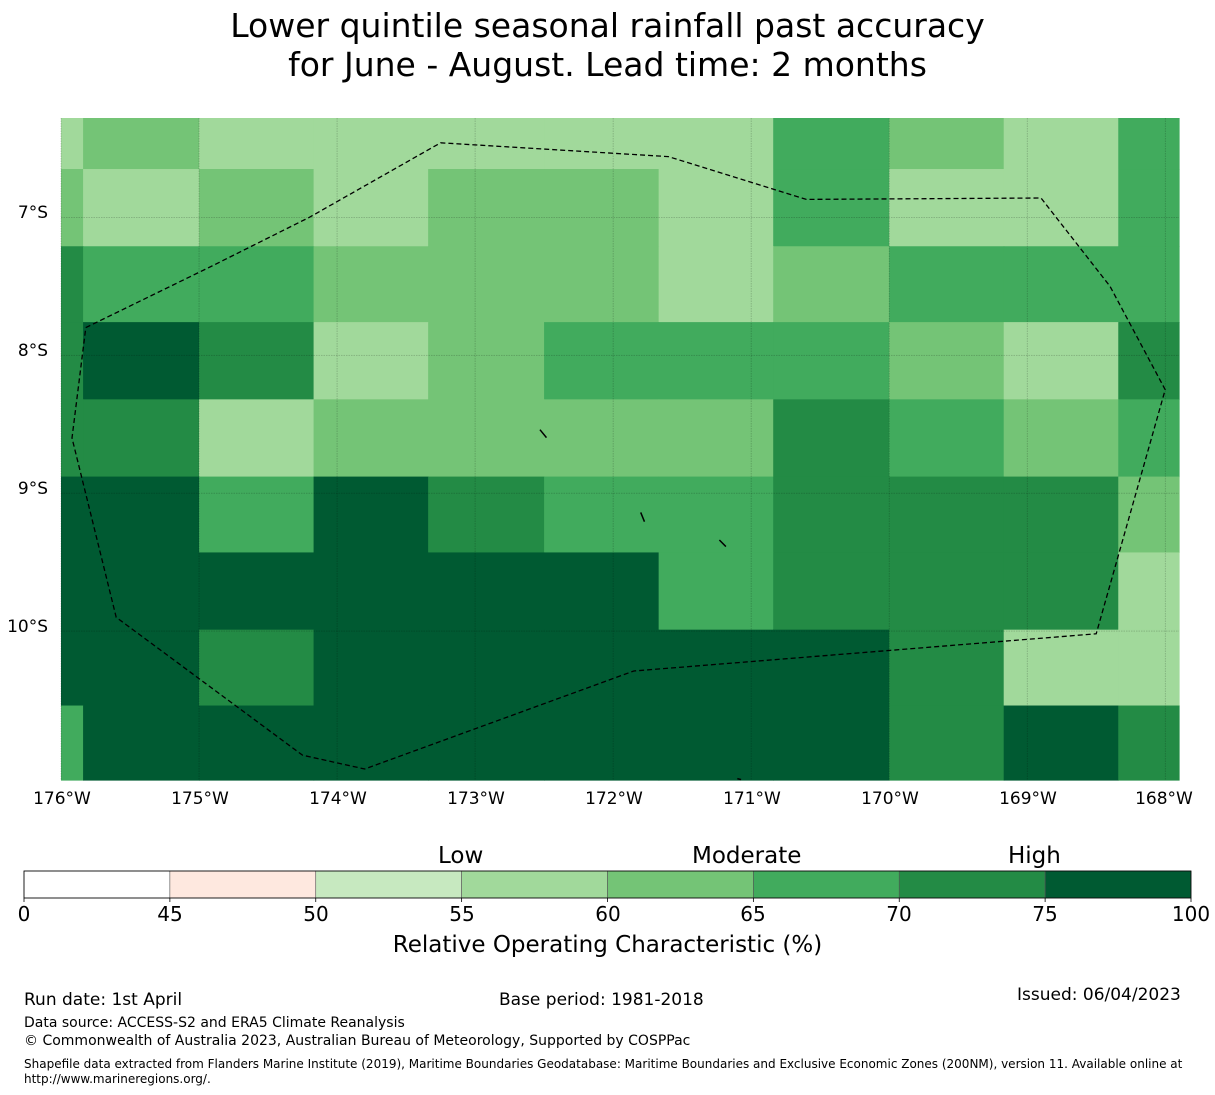 The image size is (1215, 1095). I want to click on cbar-tick-60: 60, so click(608, 914).